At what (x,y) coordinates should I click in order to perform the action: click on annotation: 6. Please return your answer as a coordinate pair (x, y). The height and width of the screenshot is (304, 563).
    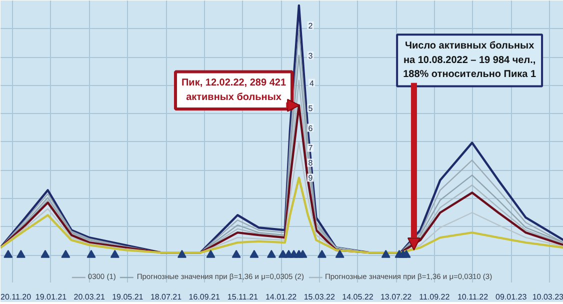
    Looking at the image, I should click on (311, 128).